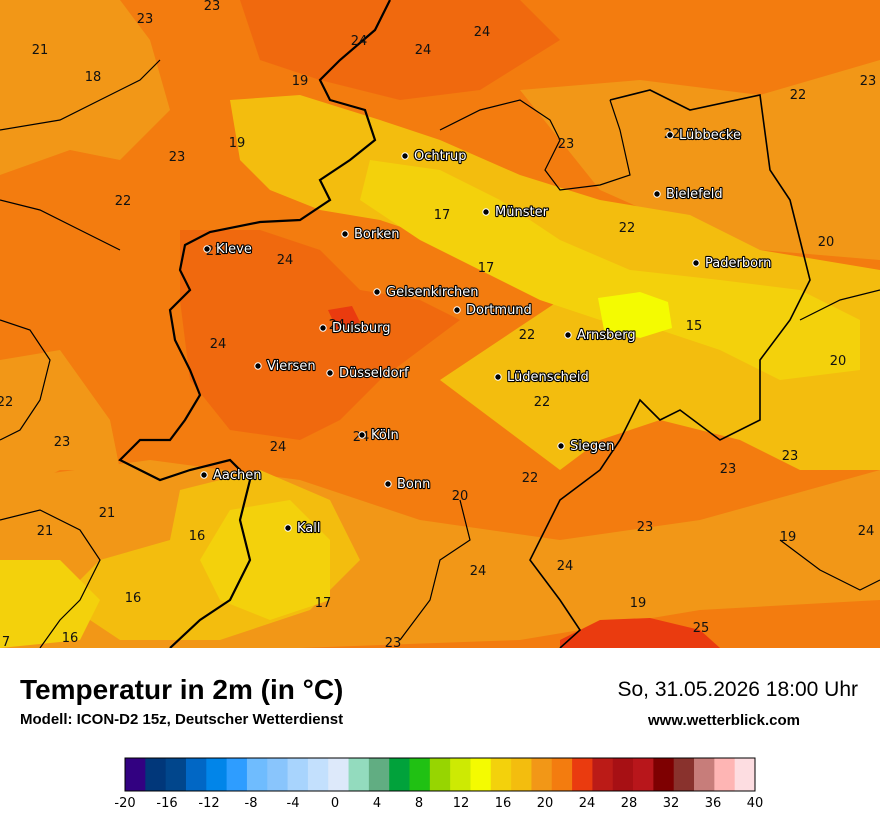 The height and width of the screenshot is (830, 880). What do you see at coordinates (291, 366) in the screenshot?
I see `city-name-label: Viersen` at bounding box center [291, 366].